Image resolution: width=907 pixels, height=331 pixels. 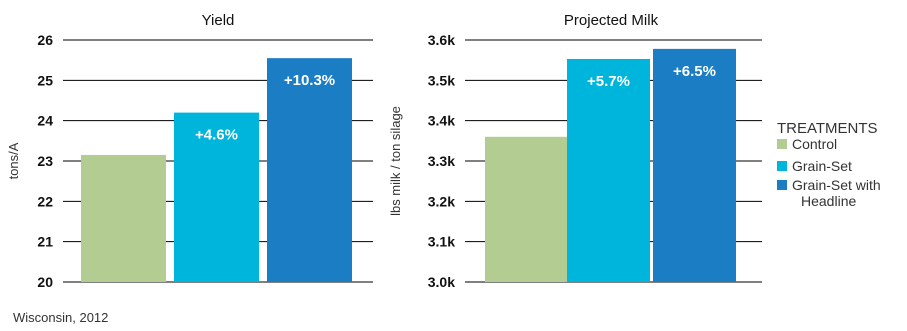 I want to click on milk-y-tick-label: 3.5k, so click(x=441, y=80).